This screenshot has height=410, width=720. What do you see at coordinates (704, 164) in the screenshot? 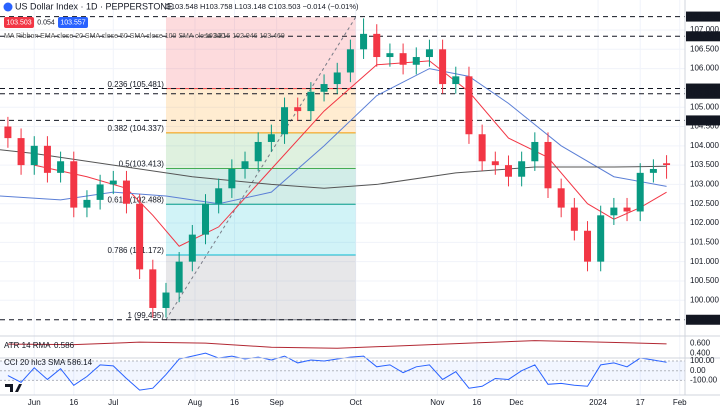
I see `y-tick-label: 103.500` at bounding box center [704, 164].